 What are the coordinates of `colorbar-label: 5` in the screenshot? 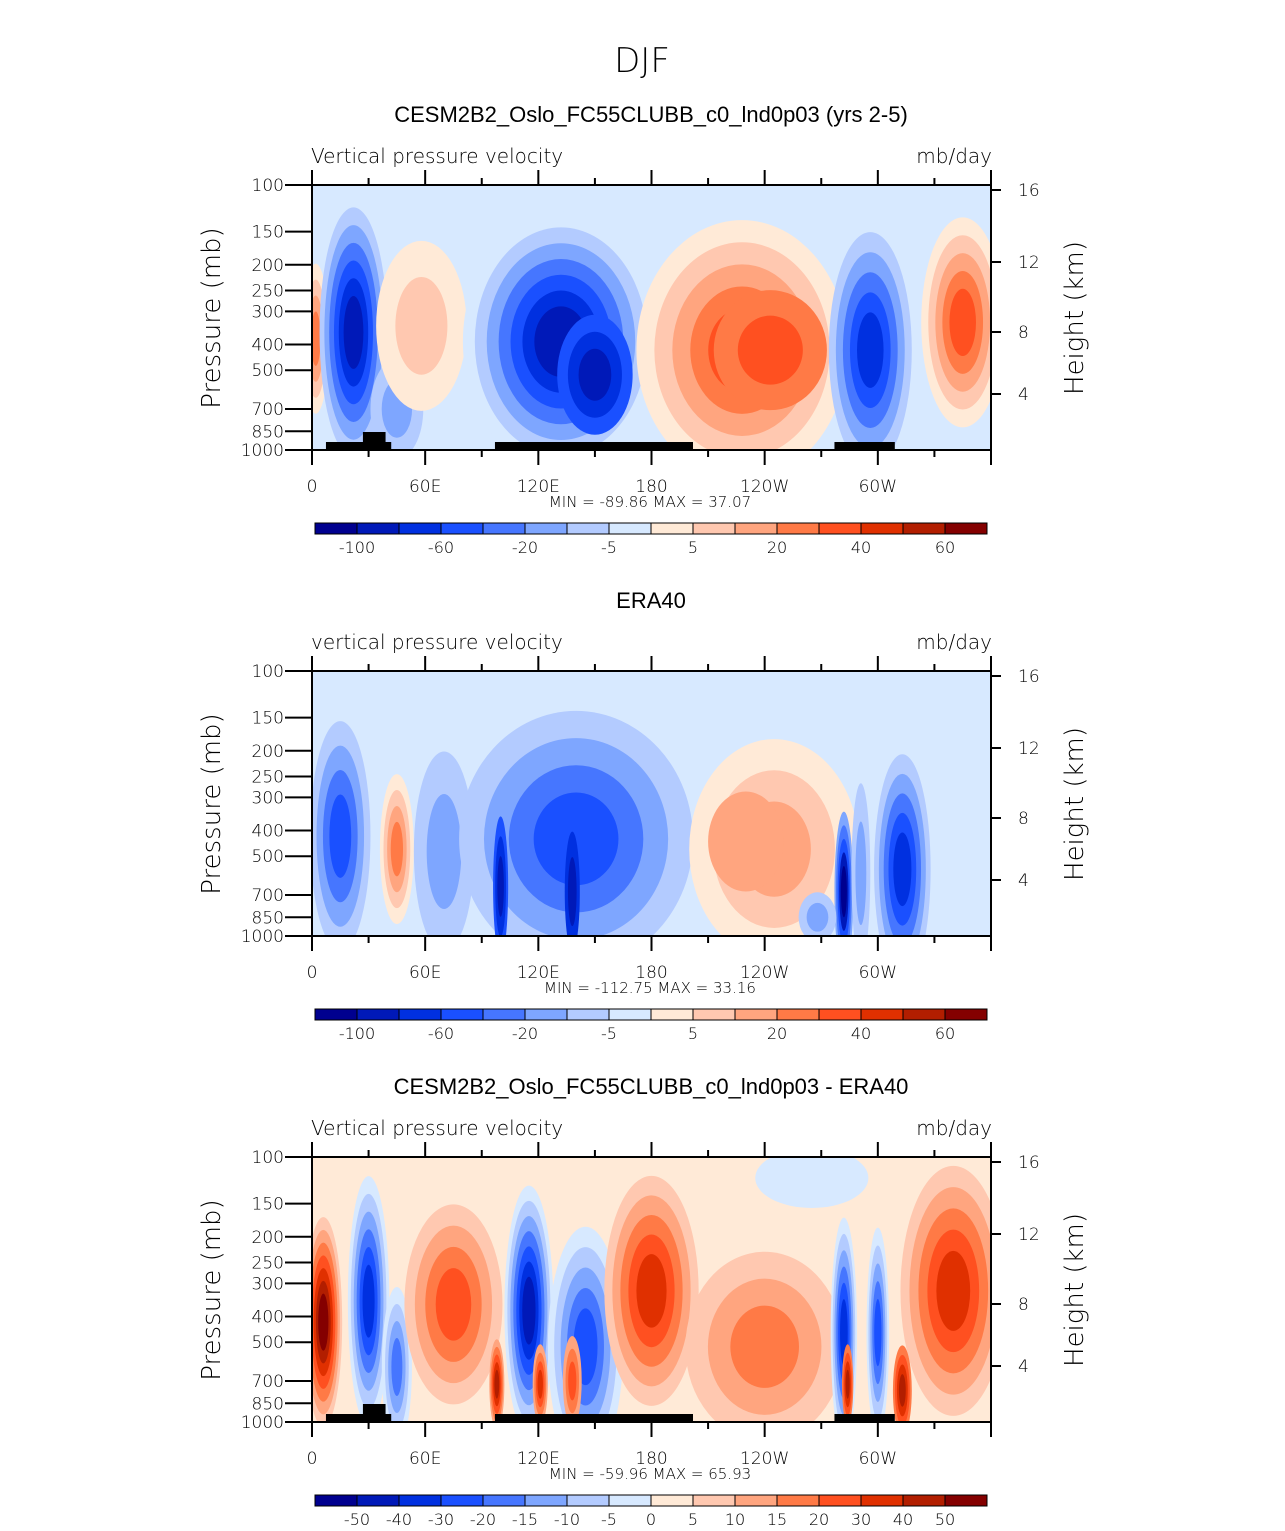 It's located at (693, 1033).